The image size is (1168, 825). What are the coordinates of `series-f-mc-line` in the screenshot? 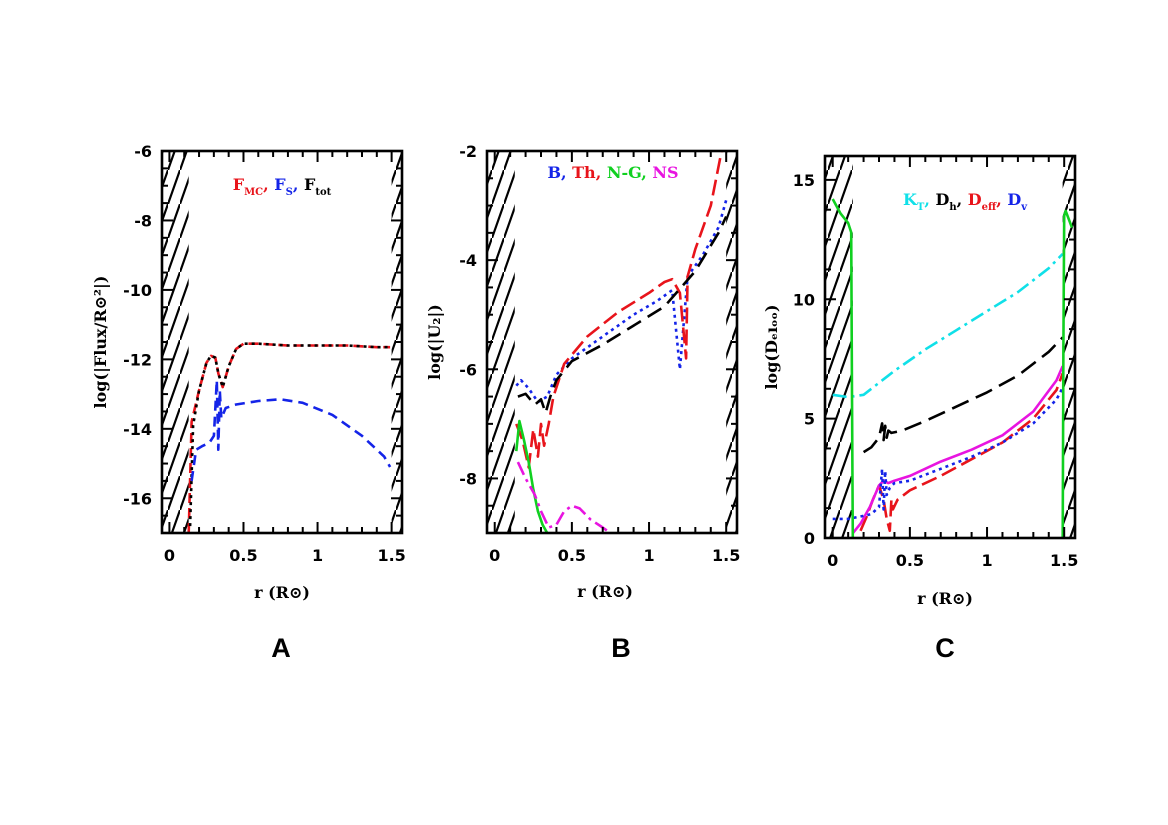 It's located at (289, 437).